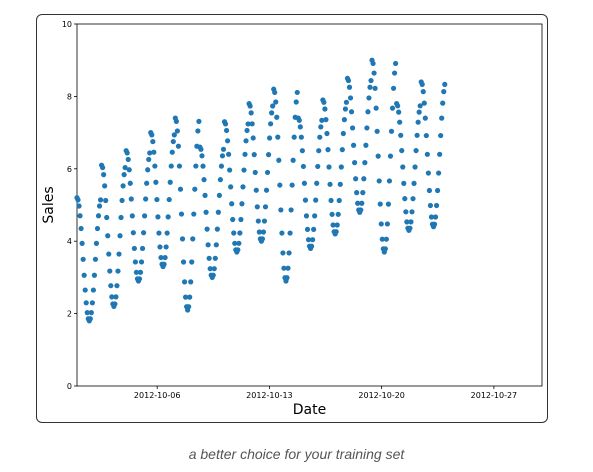 This screenshot has height=472, width=593. Describe the element at coordinates (69, 205) in the screenshot. I see `y-axis-ticks: 0 2 4 6 8 10` at that location.